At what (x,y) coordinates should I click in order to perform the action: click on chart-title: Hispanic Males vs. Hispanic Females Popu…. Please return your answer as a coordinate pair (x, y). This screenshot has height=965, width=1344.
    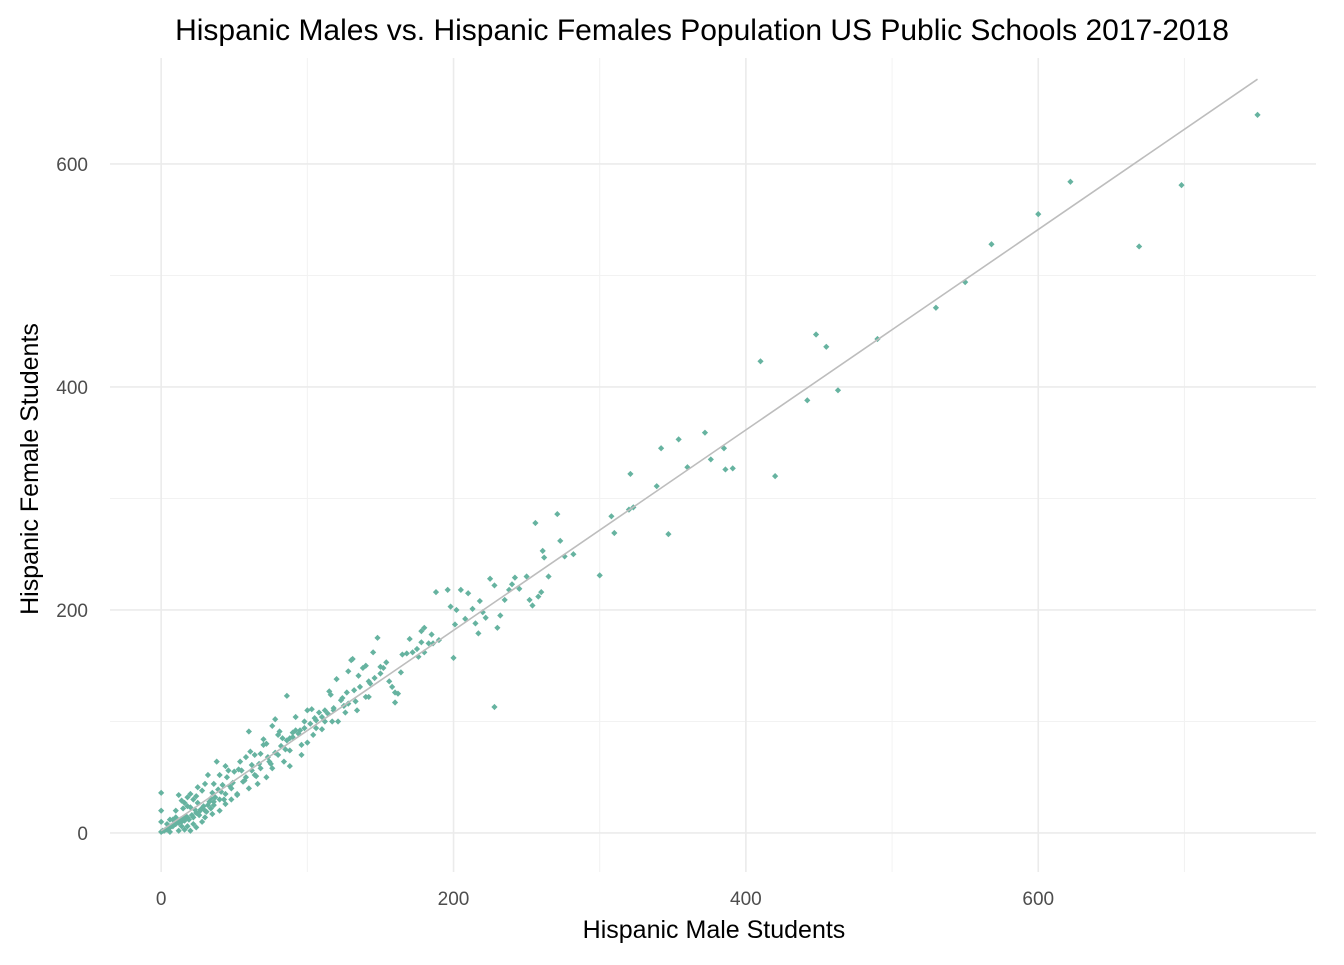
    Looking at the image, I should click on (702, 30).